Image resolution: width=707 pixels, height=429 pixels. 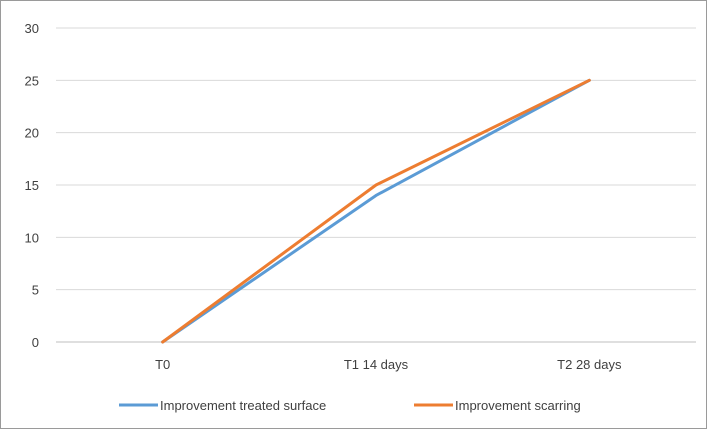 I want to click on y-tick-label: 0, so click(x=35, y=342).